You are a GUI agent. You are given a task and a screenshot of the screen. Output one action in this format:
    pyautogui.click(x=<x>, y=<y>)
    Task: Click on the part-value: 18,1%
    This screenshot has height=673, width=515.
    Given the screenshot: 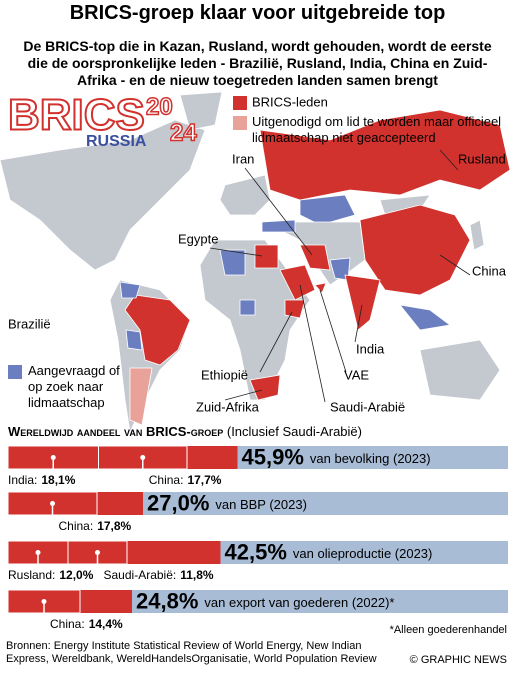 What is the action you would take?
    pyautogui.click(x=58, y=480)
    